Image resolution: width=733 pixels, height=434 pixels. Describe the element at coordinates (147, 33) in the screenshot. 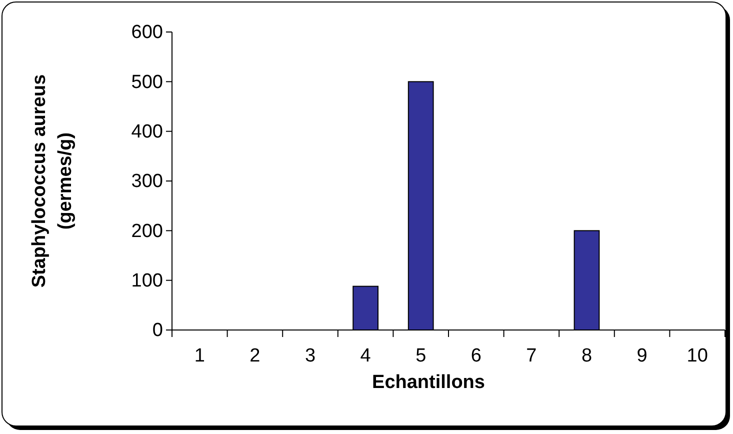

I see `y-tick-label: 600` at that location.